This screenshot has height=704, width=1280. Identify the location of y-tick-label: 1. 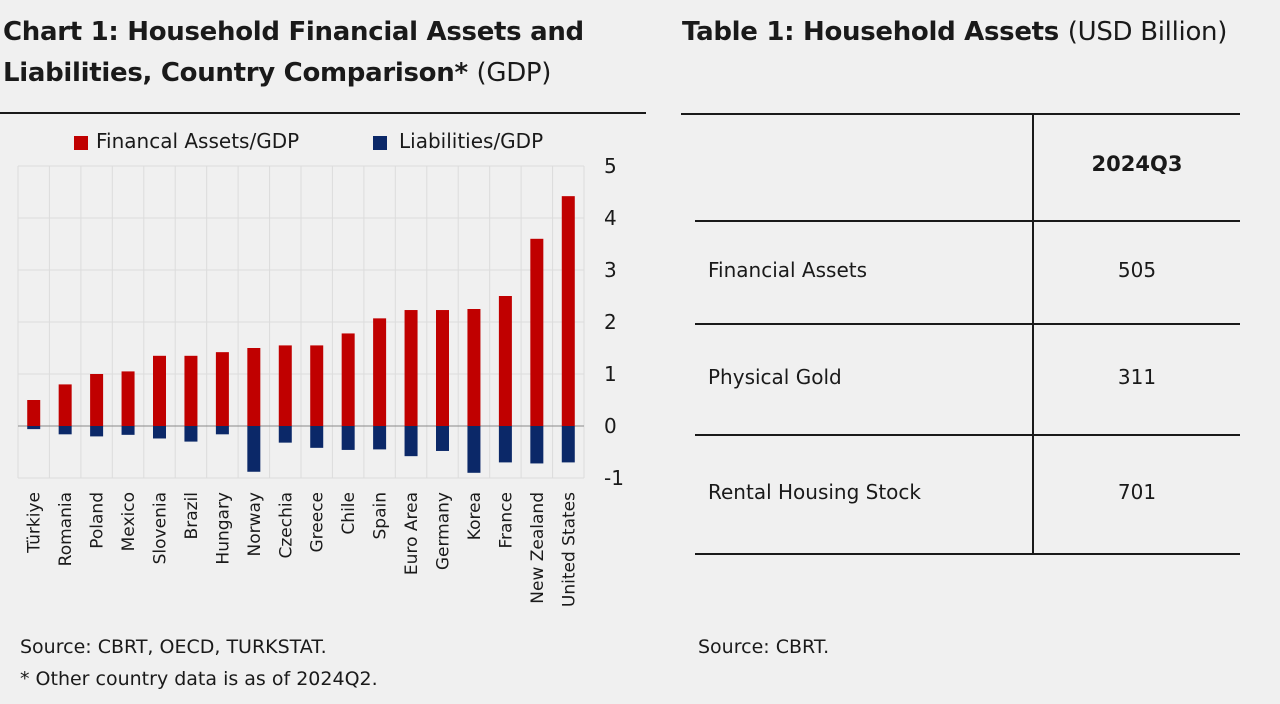
(610, 374).